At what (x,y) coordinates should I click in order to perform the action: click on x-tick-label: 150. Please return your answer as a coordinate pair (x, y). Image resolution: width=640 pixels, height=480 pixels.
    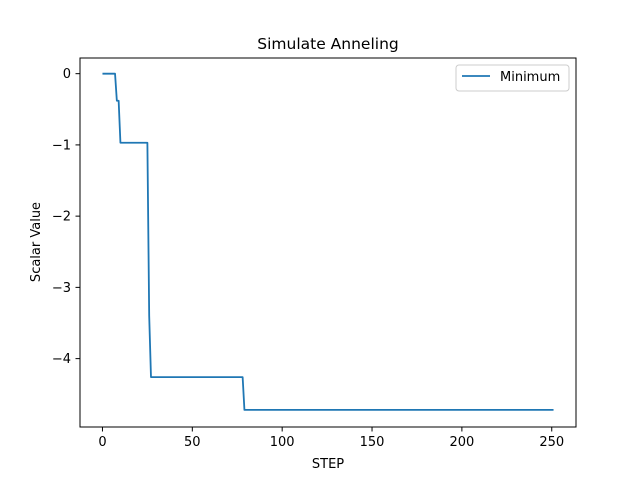
    Looking at the image, I should click on (372, 442).